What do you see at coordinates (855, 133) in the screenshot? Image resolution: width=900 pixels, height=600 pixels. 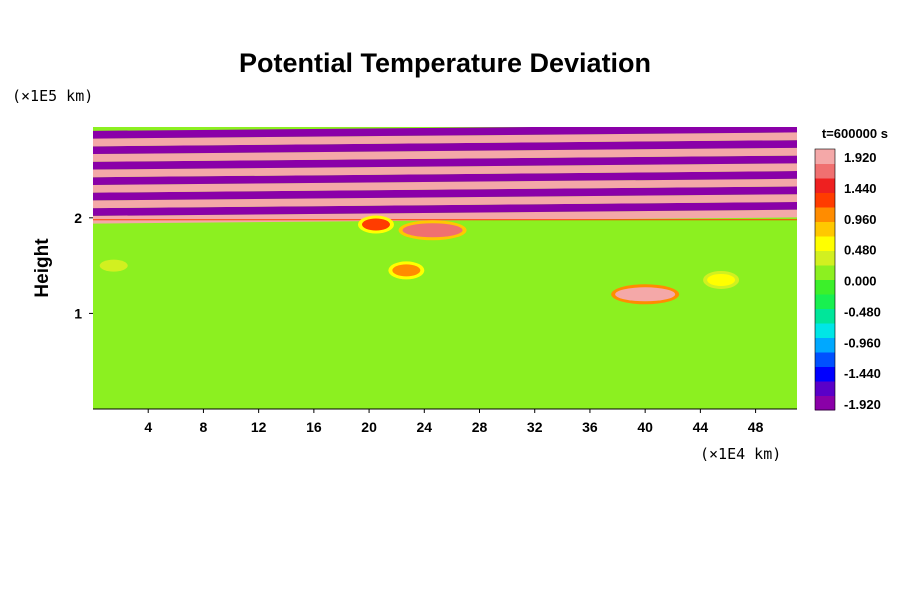 I see `time-label: t=600000 s` at bounding box center [855, 133].